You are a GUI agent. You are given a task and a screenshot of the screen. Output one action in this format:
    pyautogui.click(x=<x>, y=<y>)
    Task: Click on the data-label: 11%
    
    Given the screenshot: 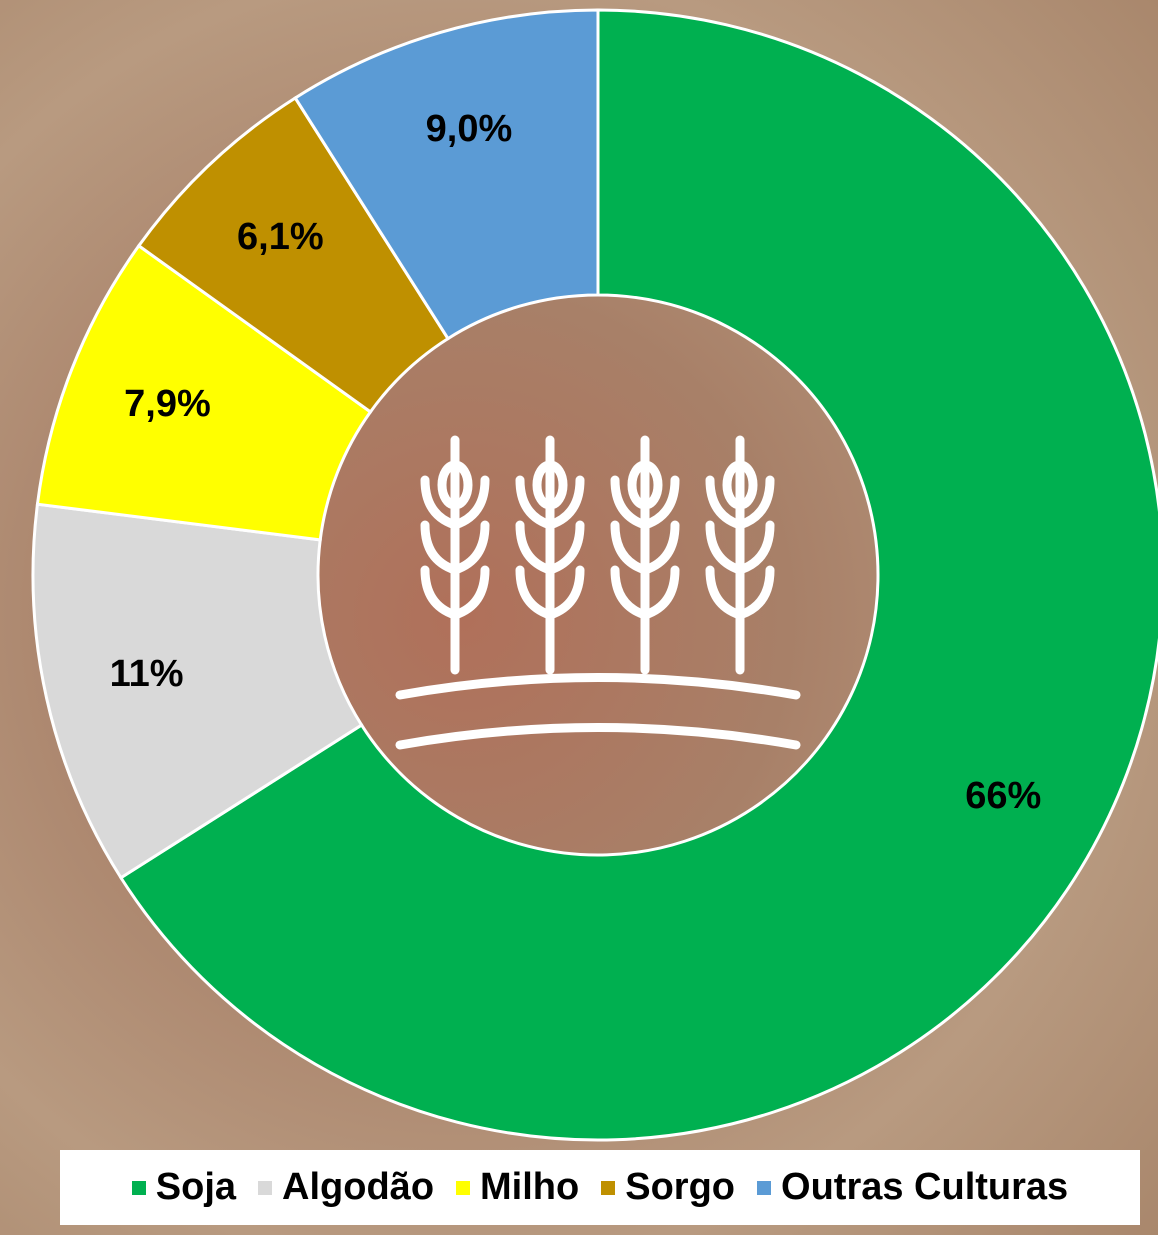 What is the action you would take?
    pyautogui.click(x=147, y=674)
    